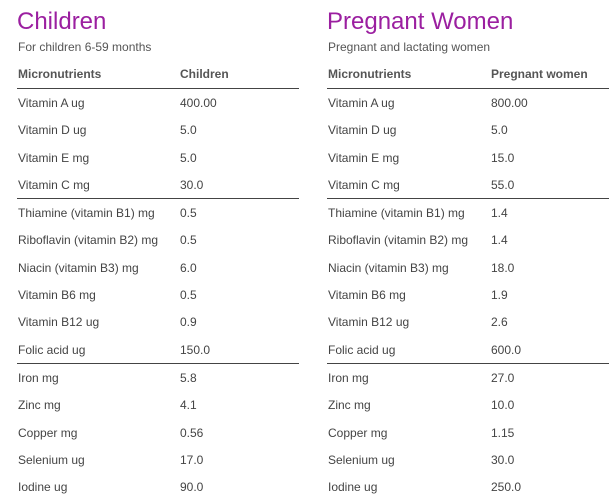 This screenshot has height=501, width=614. Describe the element at coordinates (192, 459) in the screenshot. I see `nutrient-value: 17.0` at that location.